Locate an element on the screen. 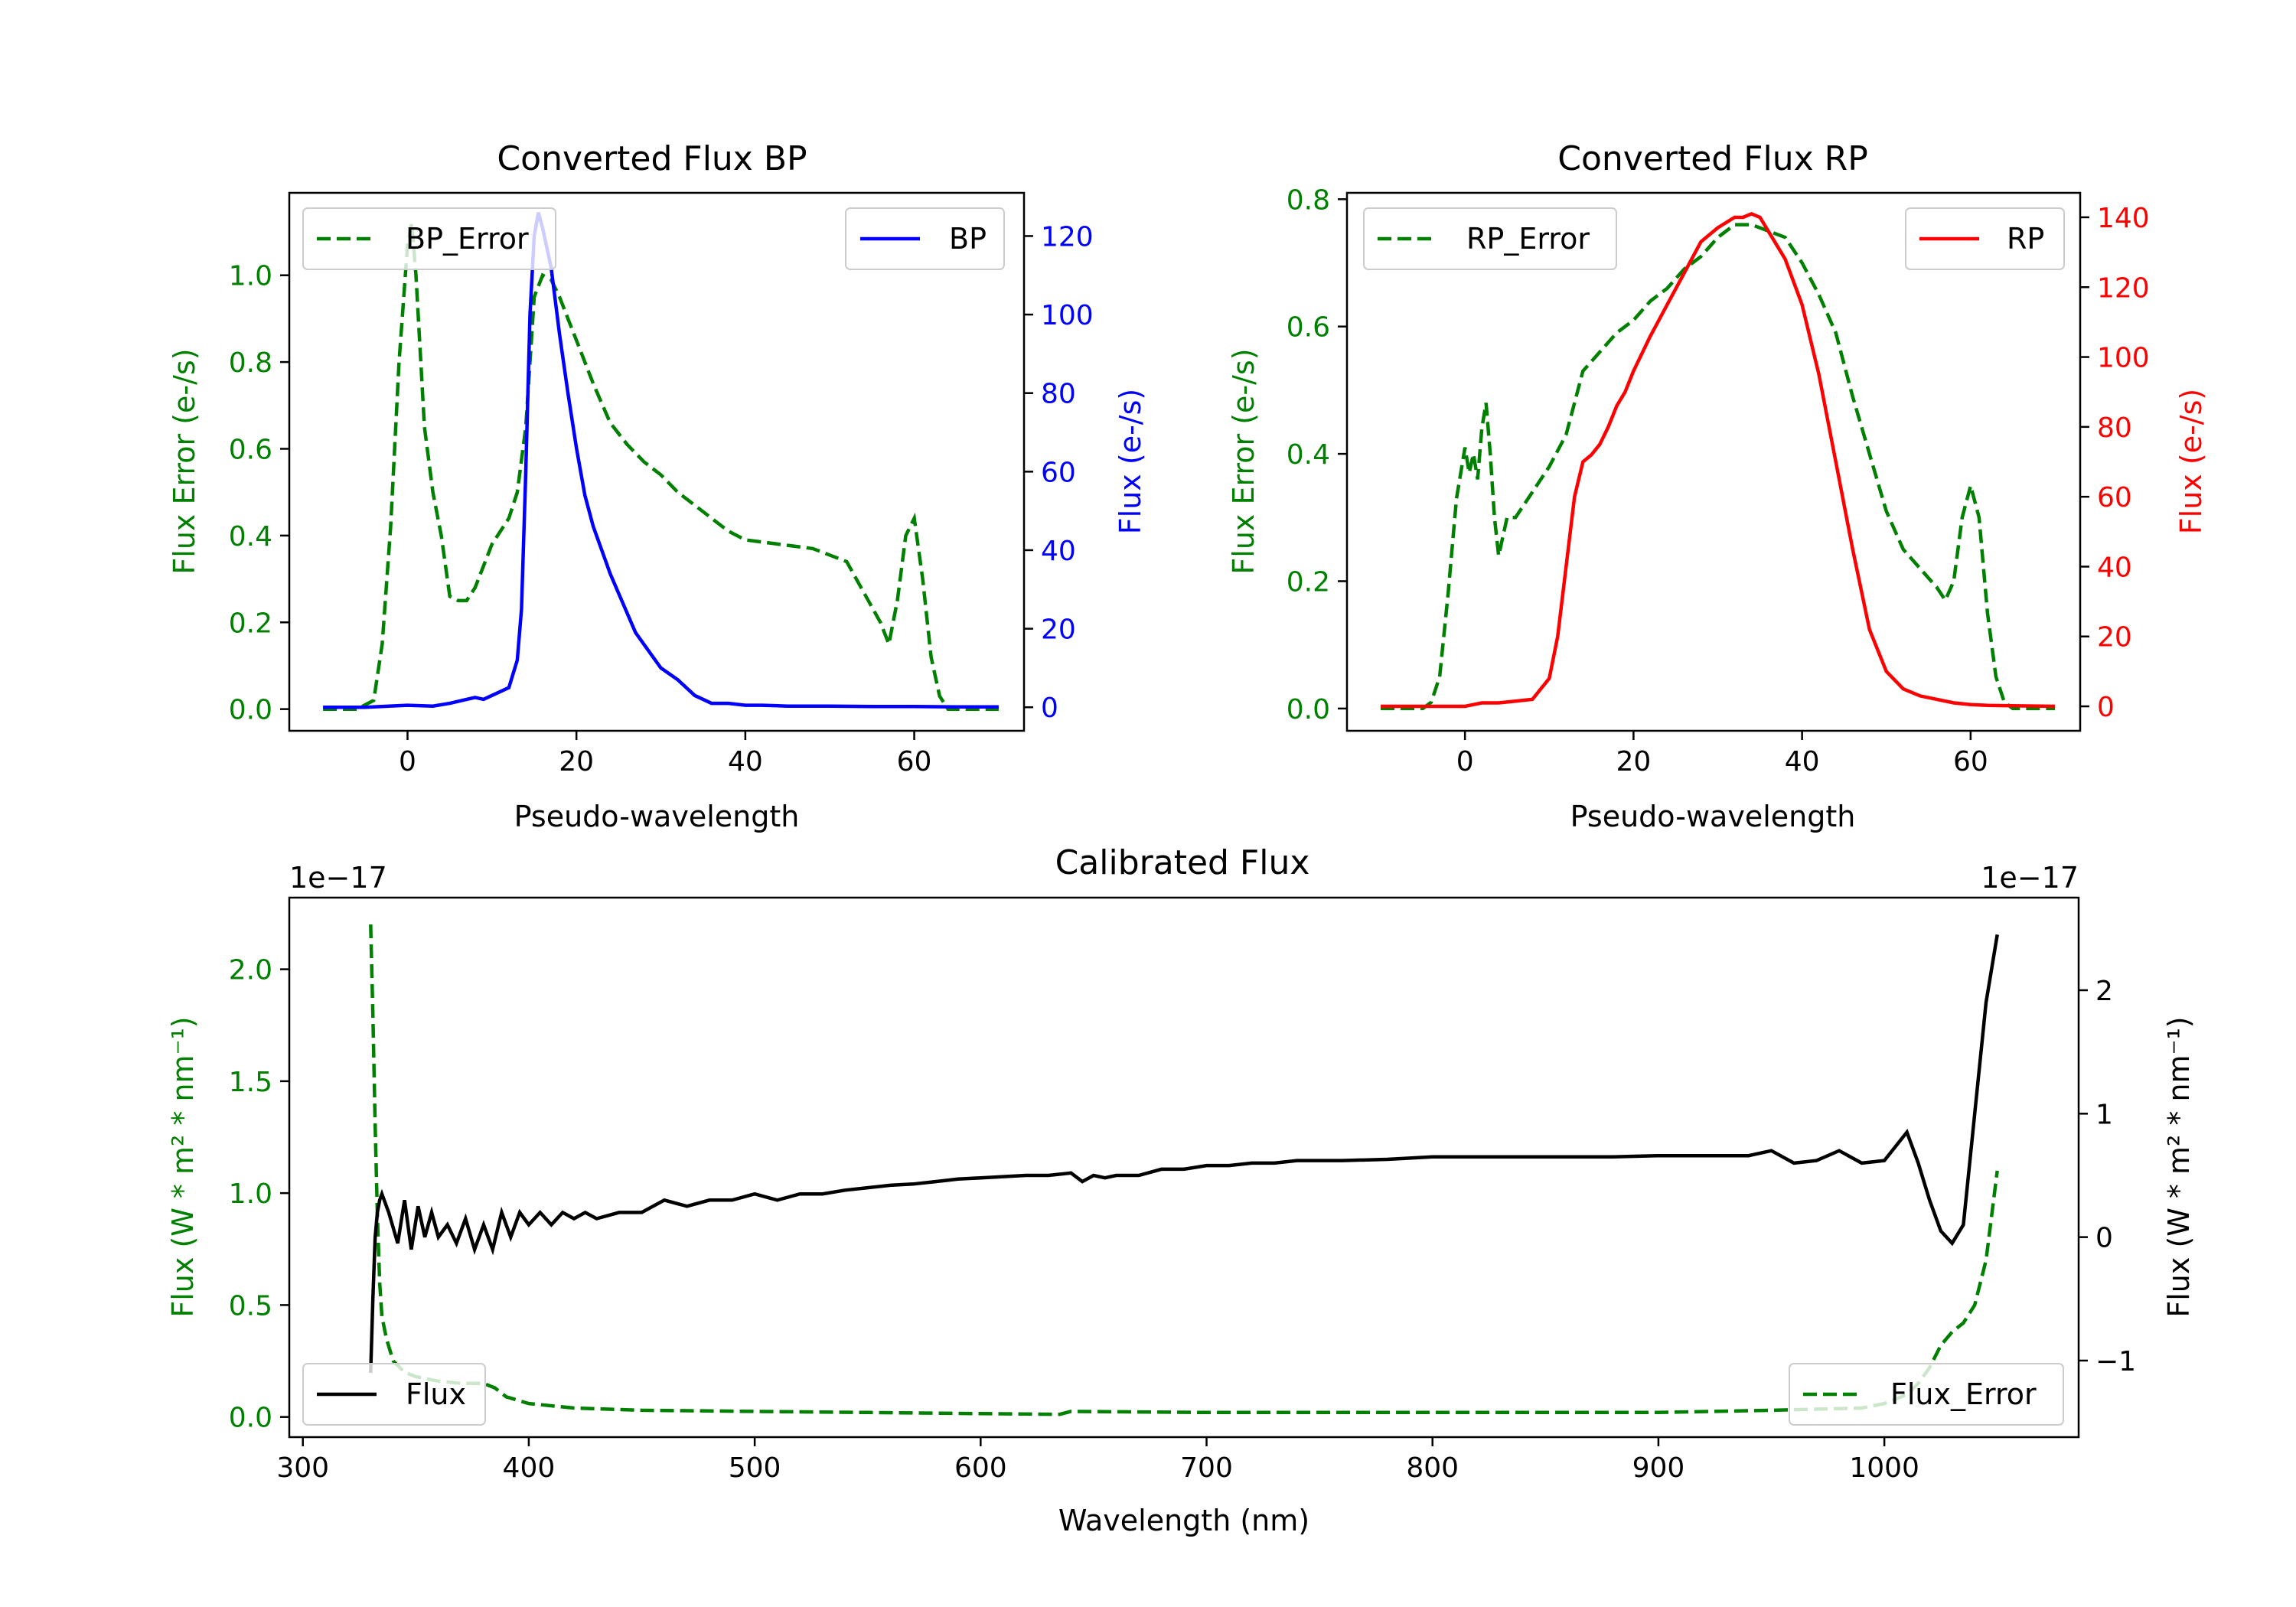 The width and height of the screenshot is (2296, 1607). bp-x-ticks: 0 20 40 60 is located at coordinates (665, 754).